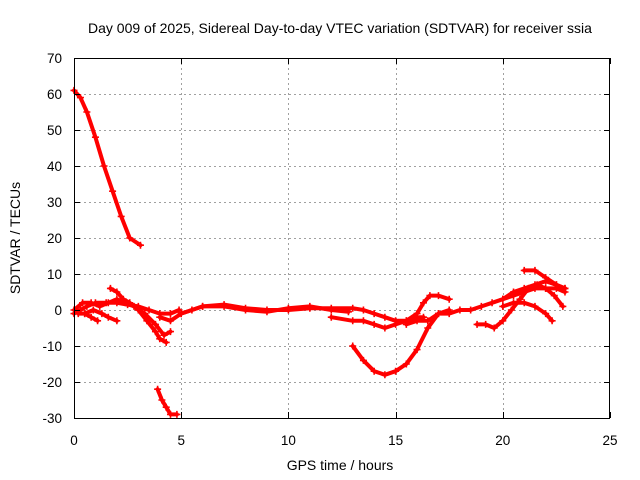 The image size is (640, 480). I want to click on y-tick-label: 40, so click(54, 166).